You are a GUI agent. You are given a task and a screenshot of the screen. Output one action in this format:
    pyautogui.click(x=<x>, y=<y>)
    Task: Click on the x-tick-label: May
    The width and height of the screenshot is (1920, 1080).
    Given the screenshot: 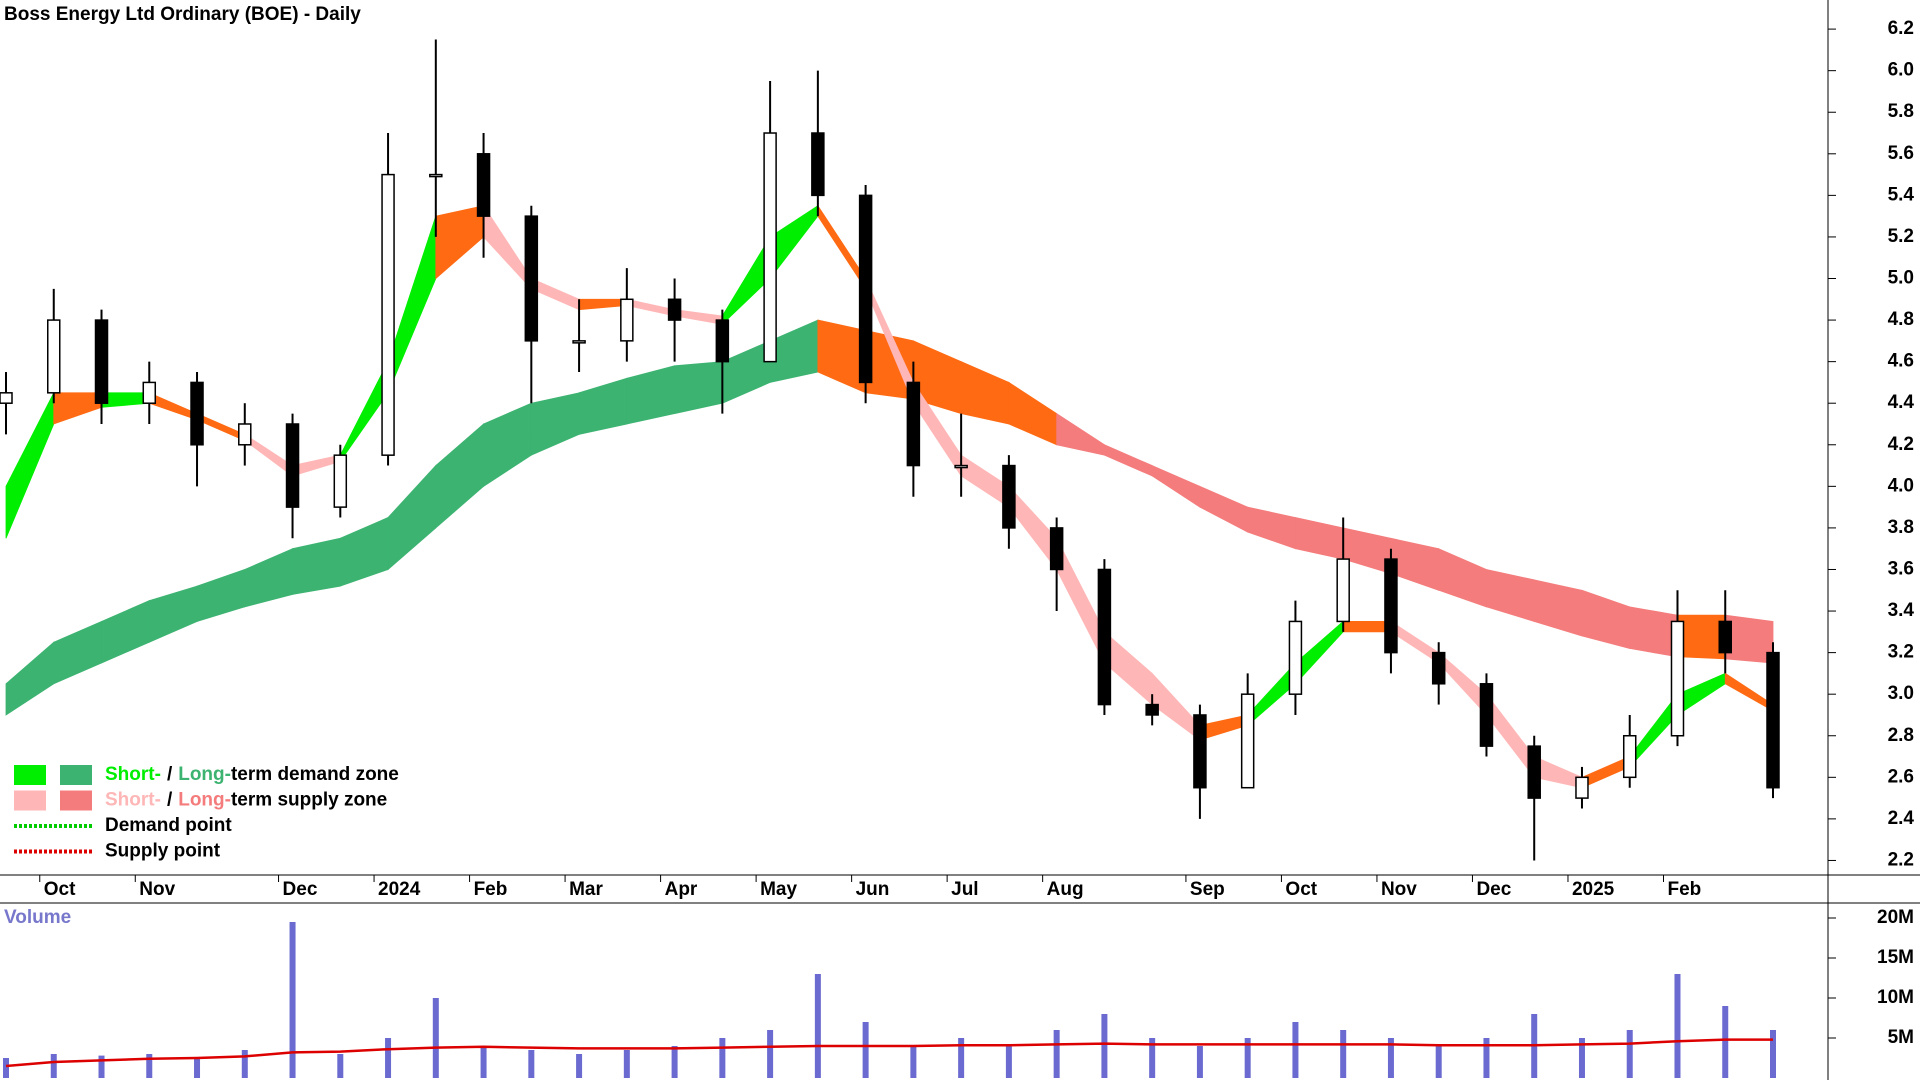 What is the action you would take?
    pyautogui.click(x=778, y=889)
    